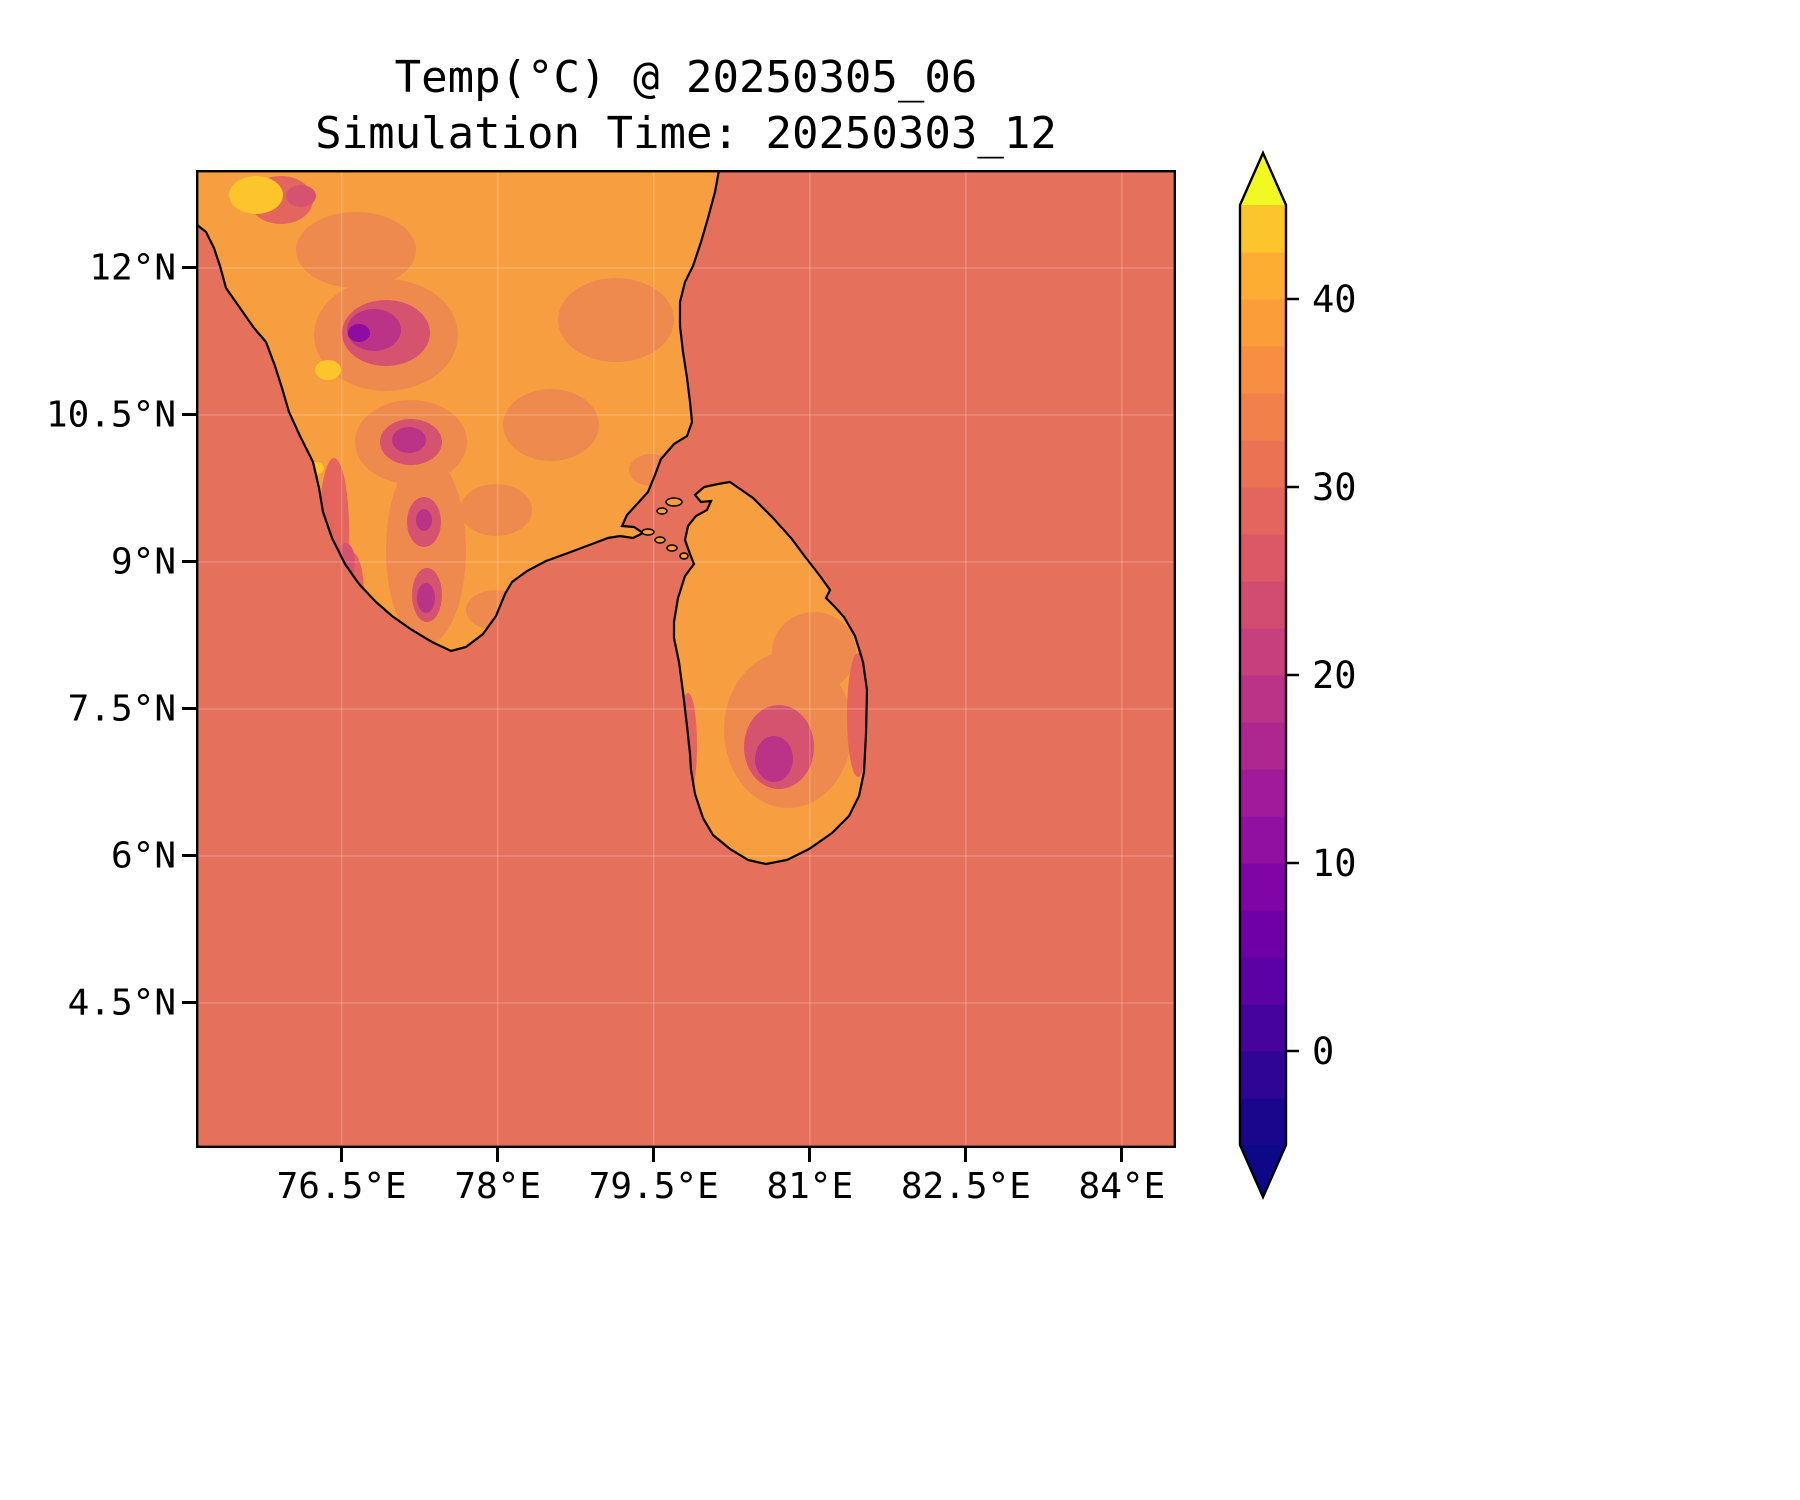 Image resolution: width=1800 pixels, height=1500 pixels. I want to click on colorbar-over-arrow, so click(1263, 179).